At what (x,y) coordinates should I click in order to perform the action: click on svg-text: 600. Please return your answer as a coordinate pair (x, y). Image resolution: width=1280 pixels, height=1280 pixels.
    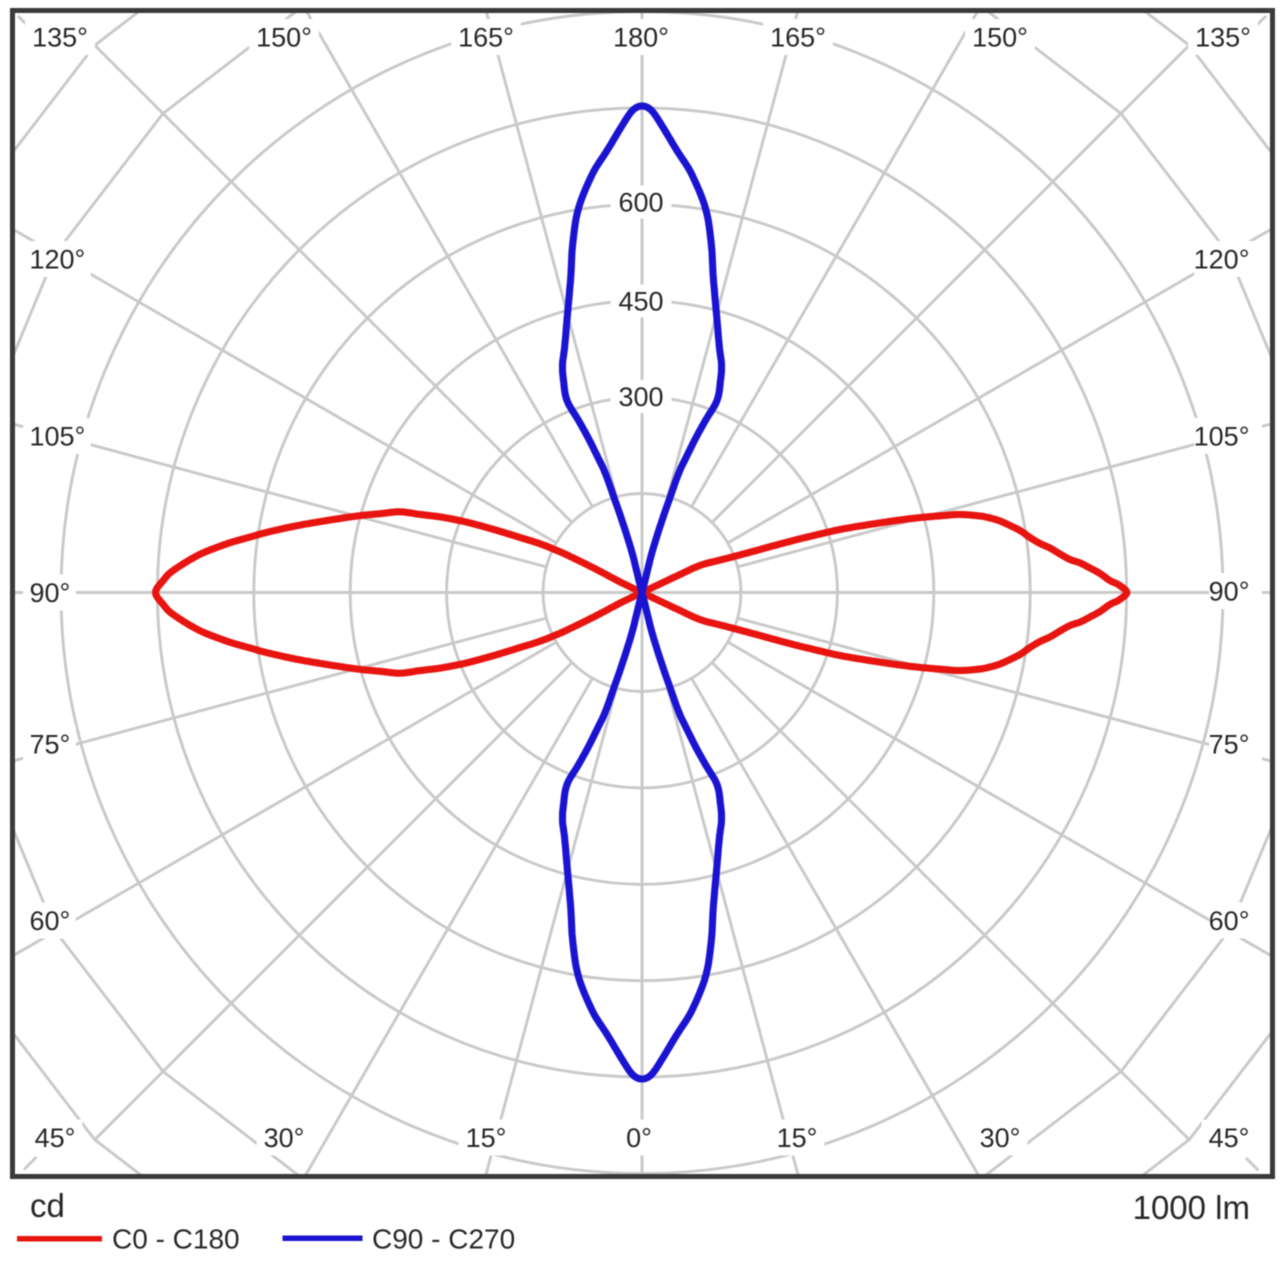
    Looking at the image, I should click on (640, 203).